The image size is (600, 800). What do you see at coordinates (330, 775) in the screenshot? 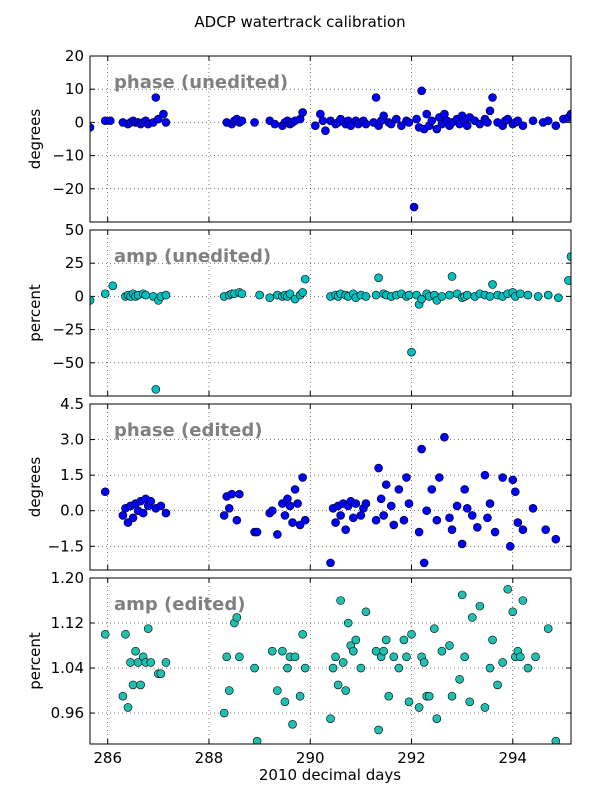
I see `x-axis-label: 2010 decimal days` at bounding box center [330, 775].